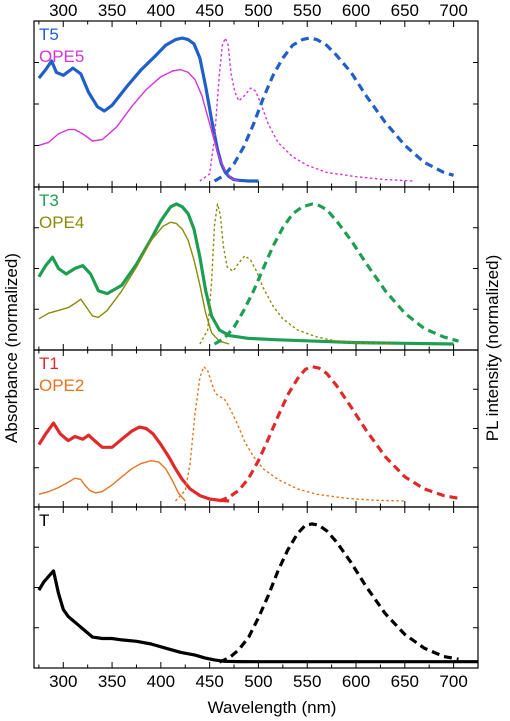  What do you see at coordinates (11, 348) in the screenshot?
I see `y-axis-title-left: Absorbance (normalized)` at bounding box center [11, 348].